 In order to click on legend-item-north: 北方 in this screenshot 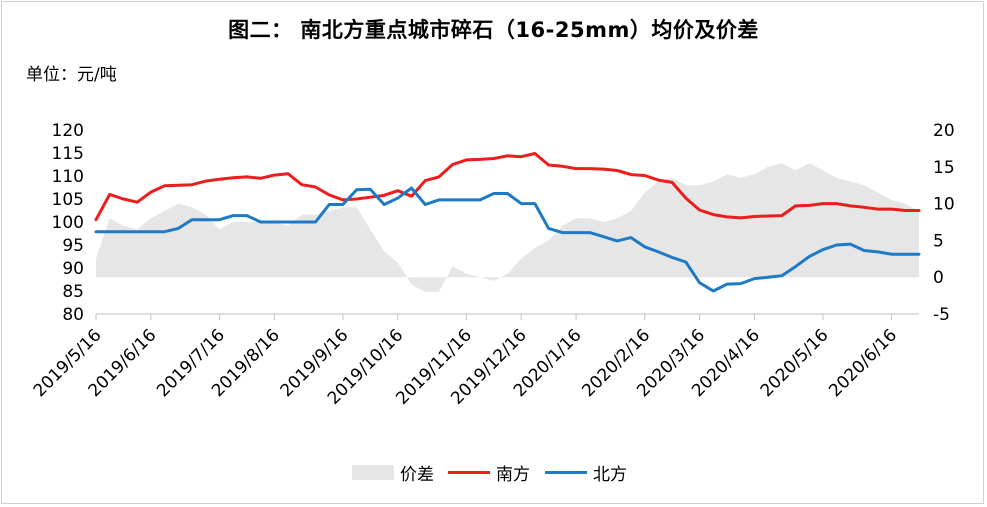, I will do `click(586, 472)`.